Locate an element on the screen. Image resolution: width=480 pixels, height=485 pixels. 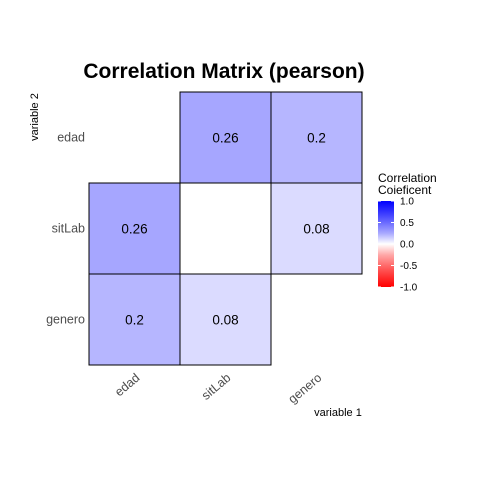
color-legend: Correlation Coieficent 1.0 0.5 0.0 -0.5 -1.0 is located at coordinates (407, 232).